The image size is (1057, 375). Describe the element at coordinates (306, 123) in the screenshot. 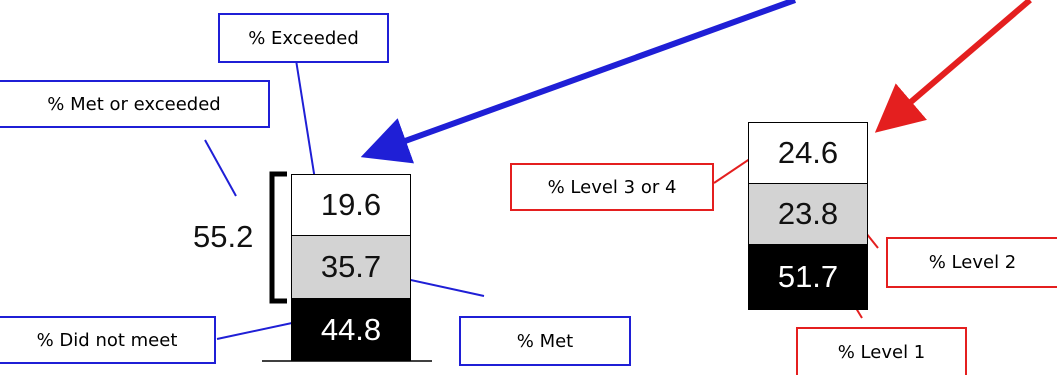

I see `leader-line-exceeded` at that location.